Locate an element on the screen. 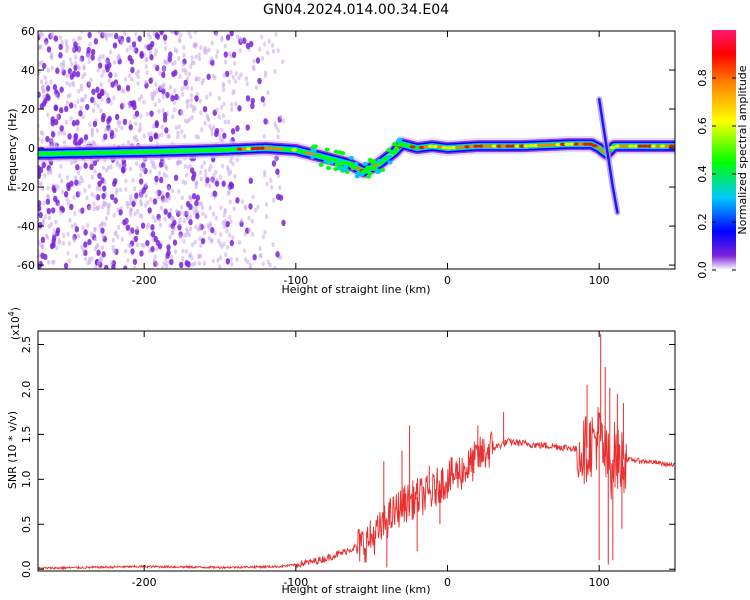  snr-y-tick-label: 2.0 is located at coordinates (26, 390).